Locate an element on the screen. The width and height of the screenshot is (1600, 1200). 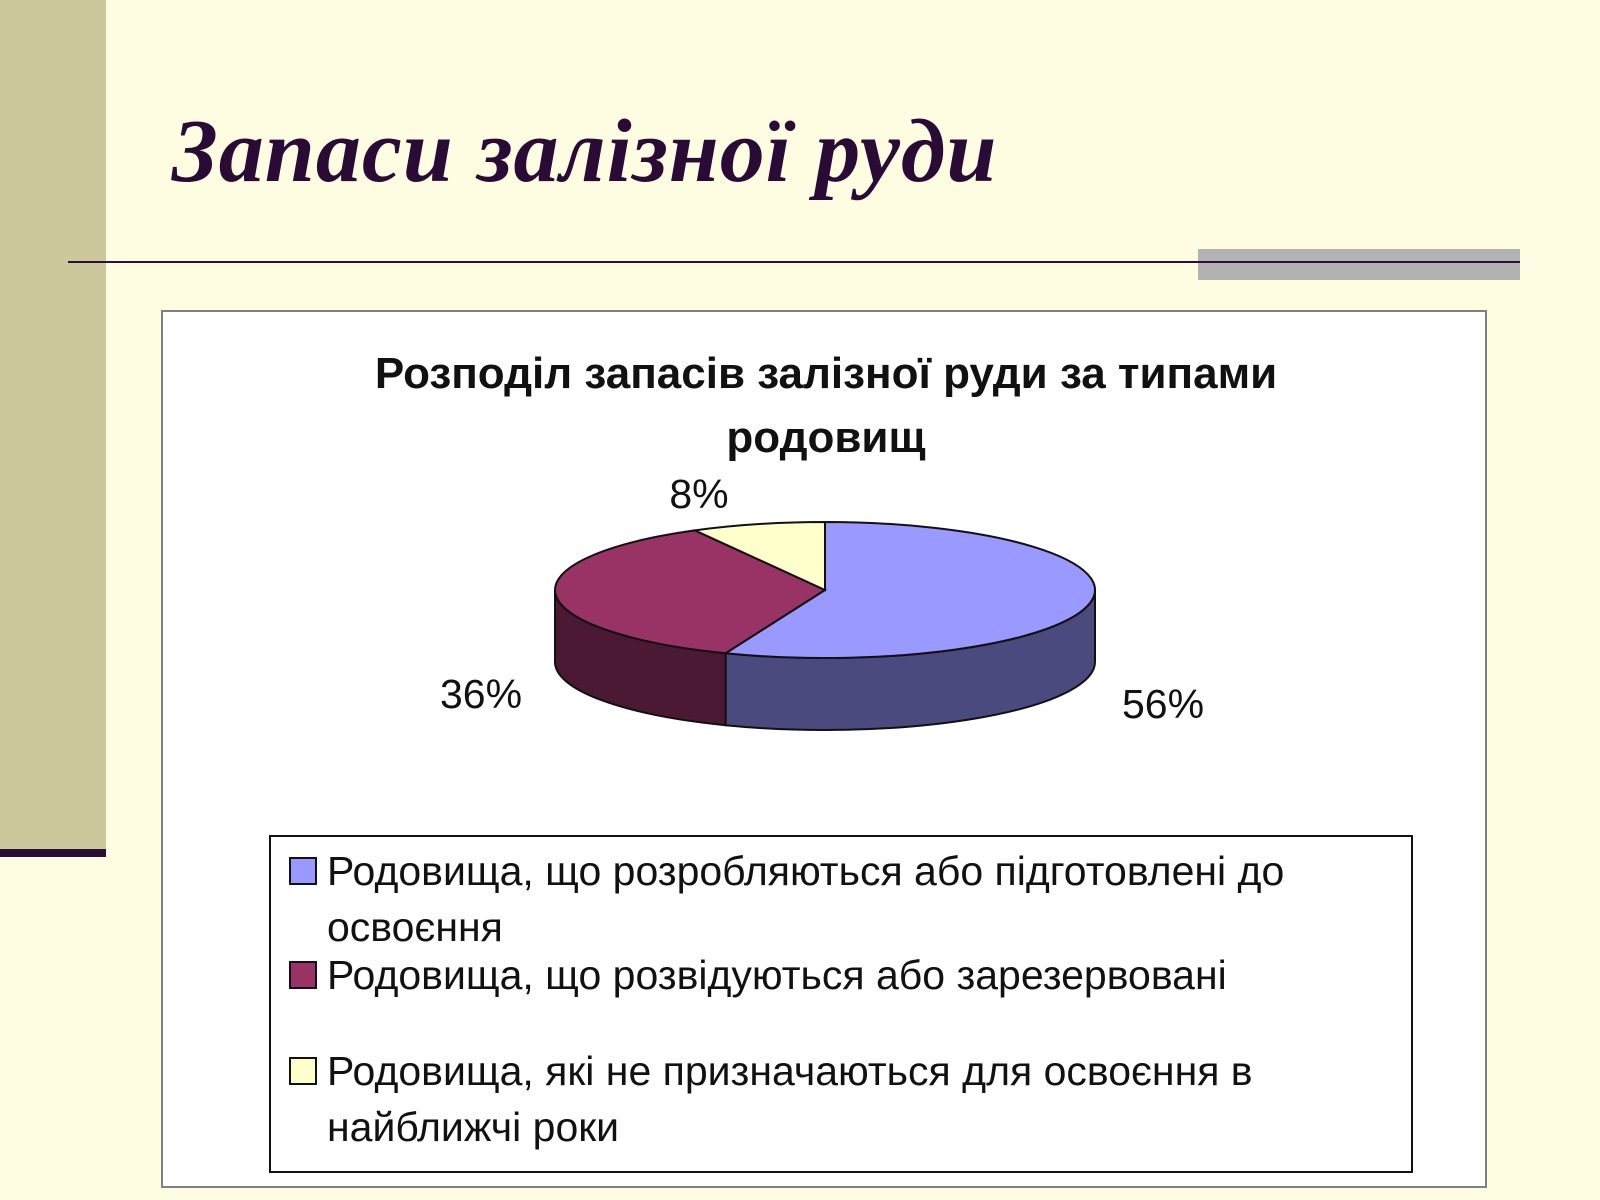
title-accent-bar is located at coordinates (1359, 264).